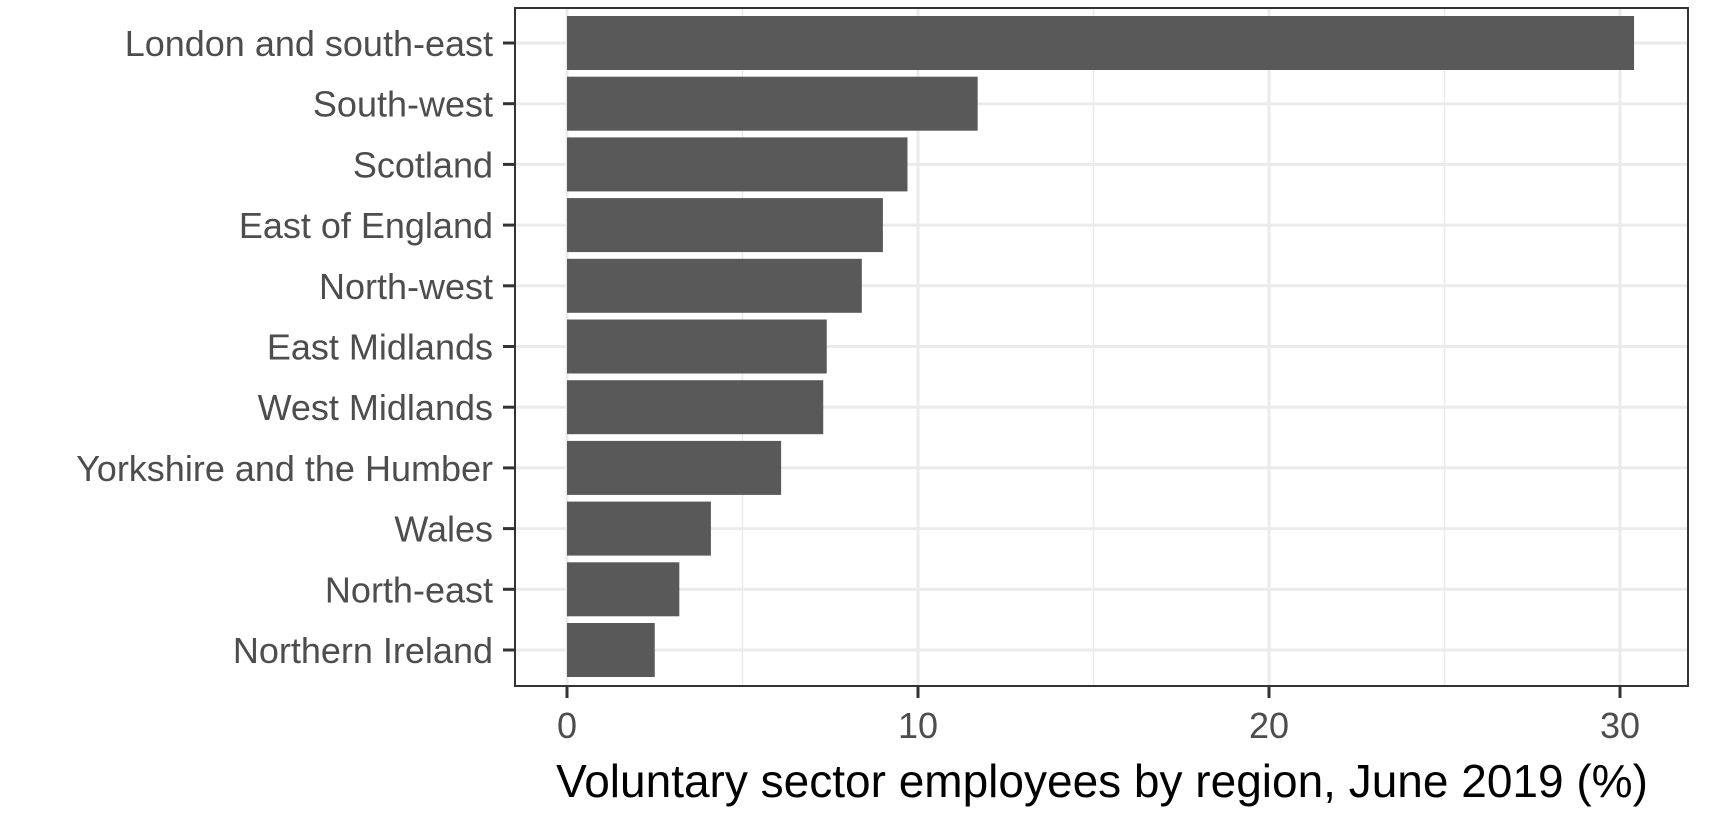 This screenshot has height=815, width=1714. I want to click on y-tick-label: North-west, so click(406, 286).